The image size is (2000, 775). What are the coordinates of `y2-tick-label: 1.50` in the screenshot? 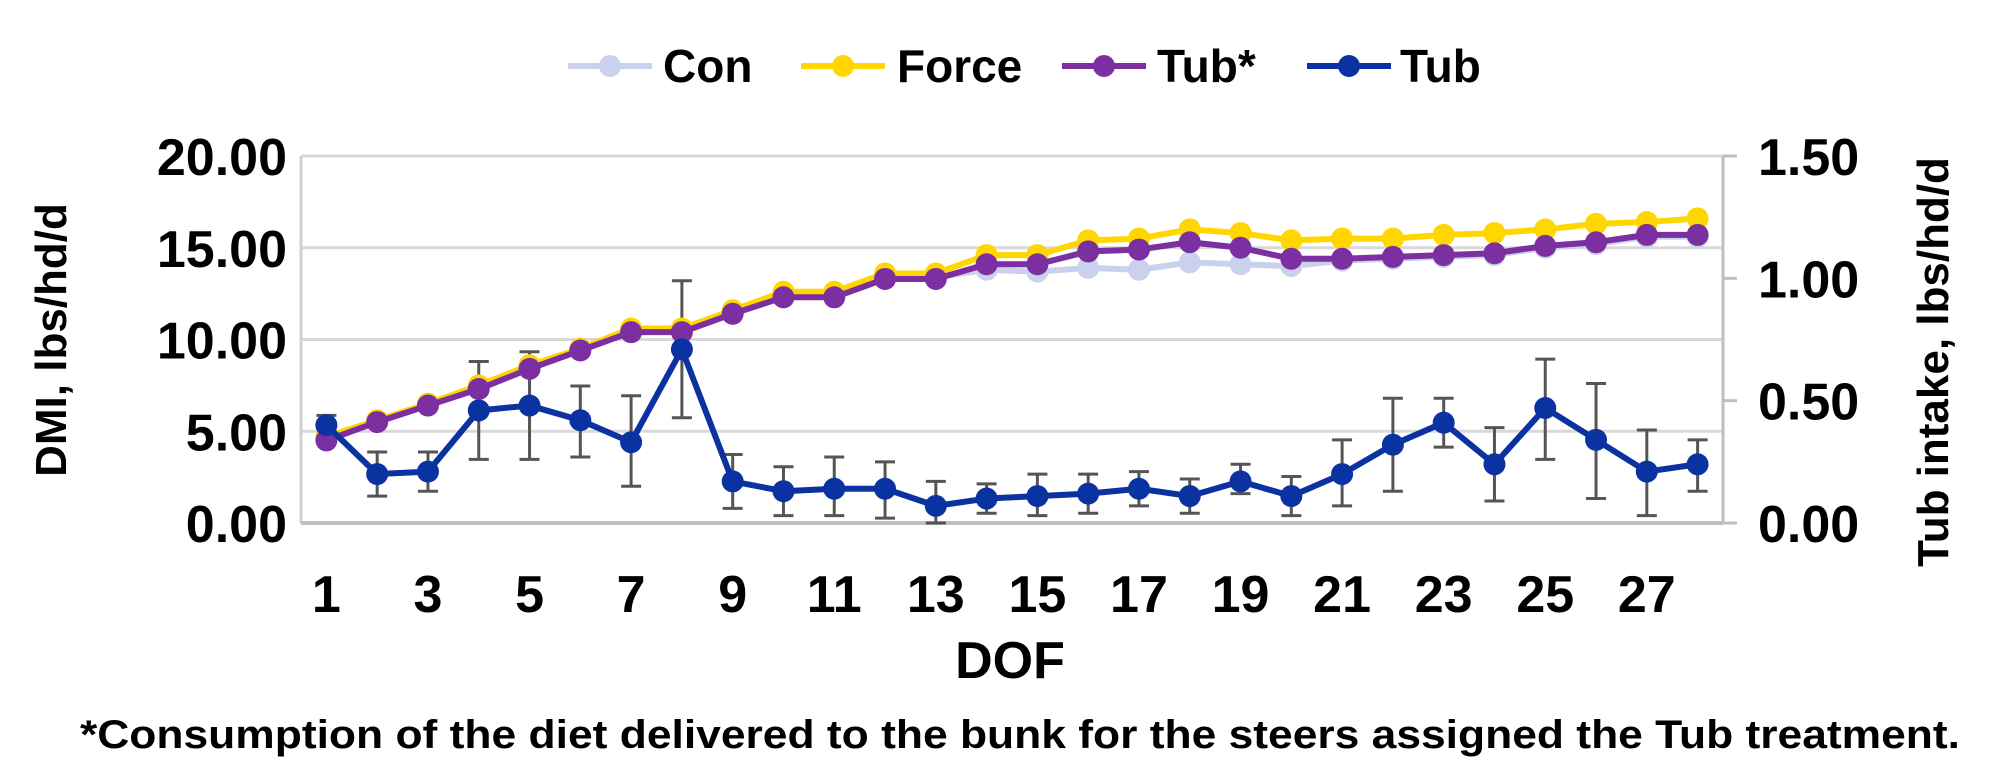 It's located at (1808, 158).